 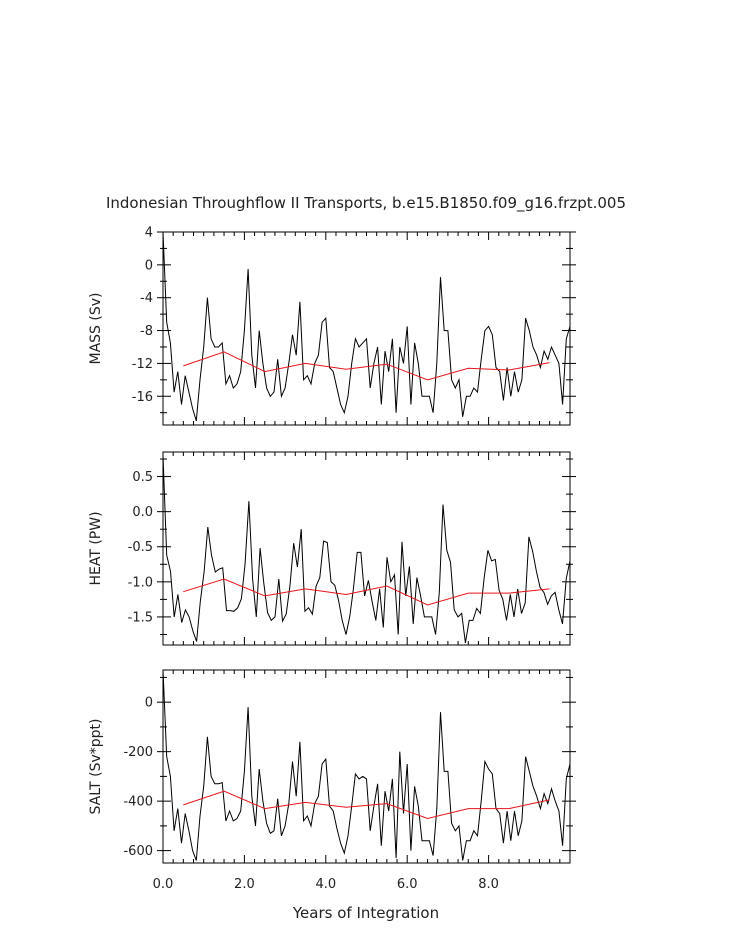 I want to click on y-tick-label-mass: -4, so click(x=146, y=298).